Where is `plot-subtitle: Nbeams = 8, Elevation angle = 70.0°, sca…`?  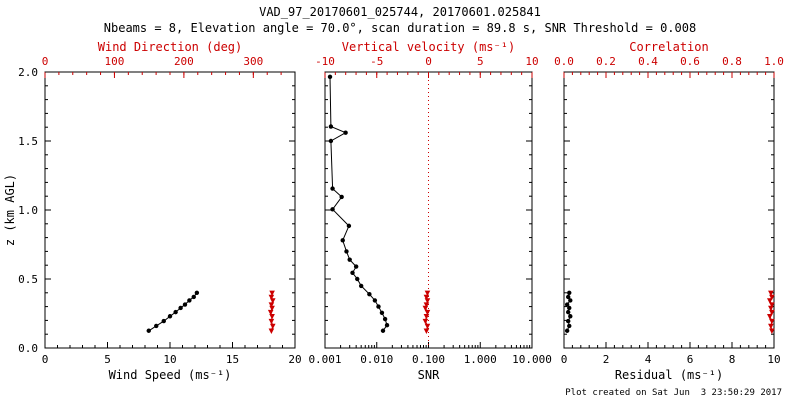 plot-subtitle: Nbeams = 8, Elevation angle = 70.0°, sca… is located at coordinates (400, 28).